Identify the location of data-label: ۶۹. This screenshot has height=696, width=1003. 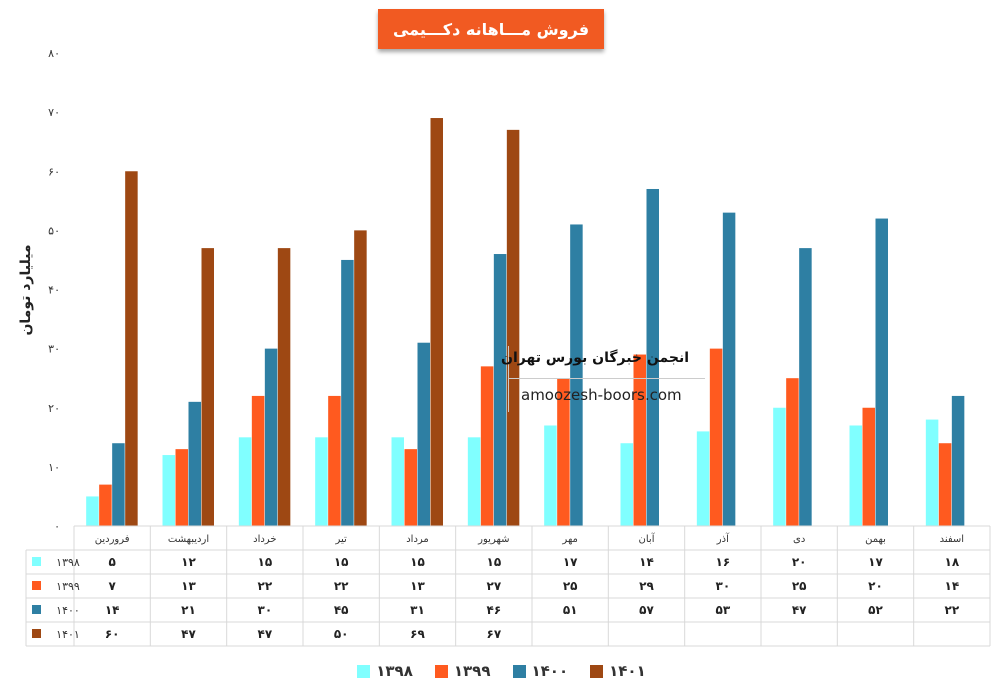
(417, 634).